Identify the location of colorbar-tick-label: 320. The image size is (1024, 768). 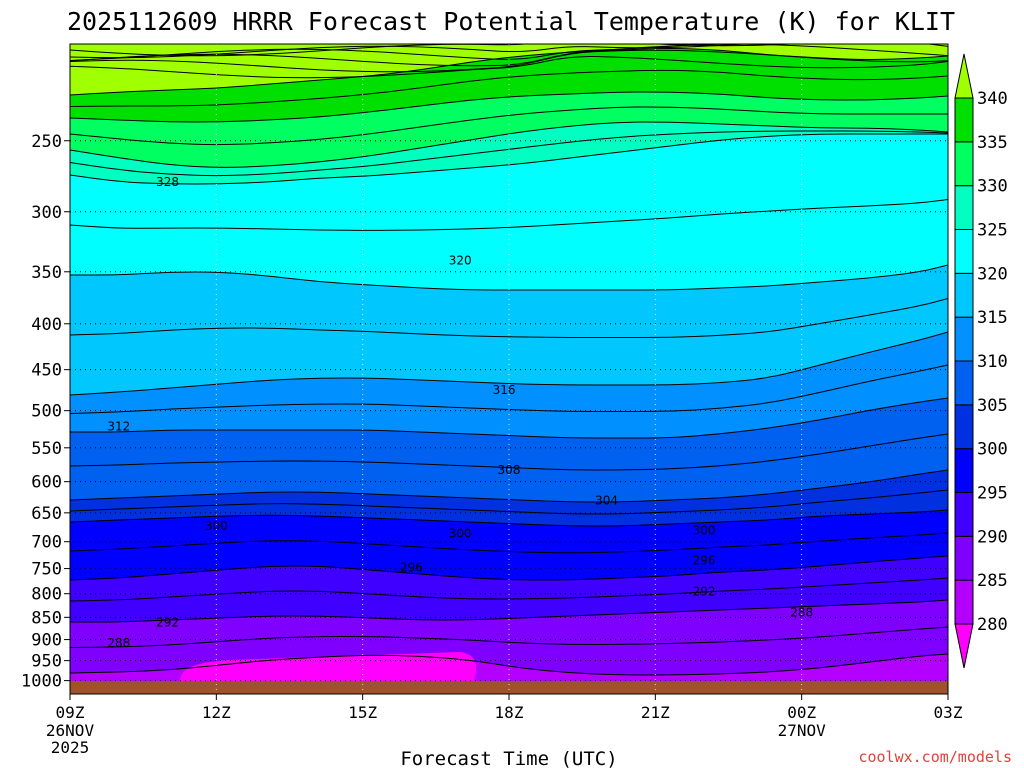
(992, 274).